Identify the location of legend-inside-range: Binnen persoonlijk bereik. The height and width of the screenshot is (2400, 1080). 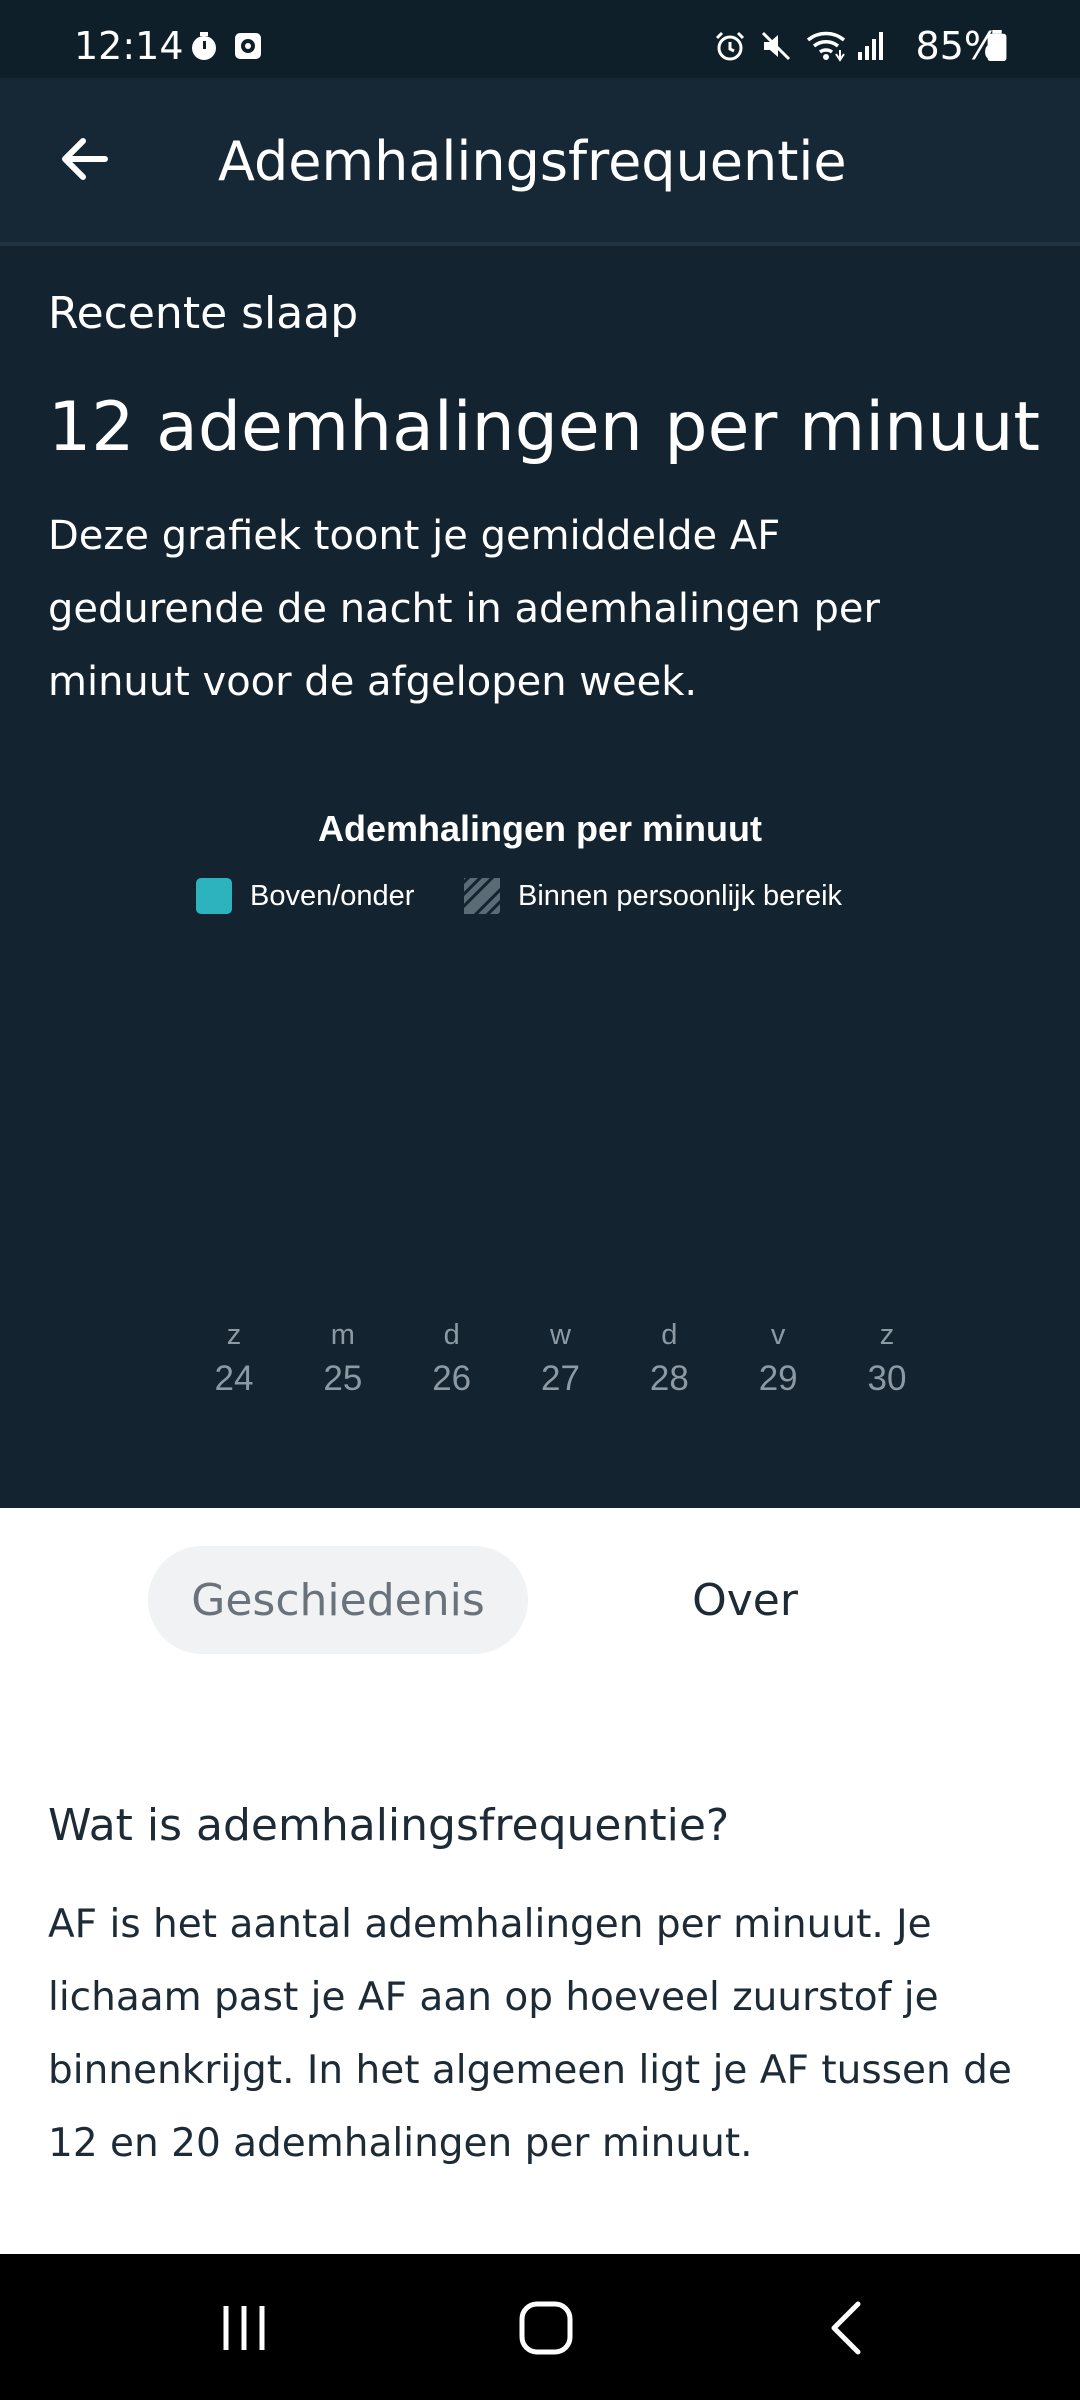
(653, 896).